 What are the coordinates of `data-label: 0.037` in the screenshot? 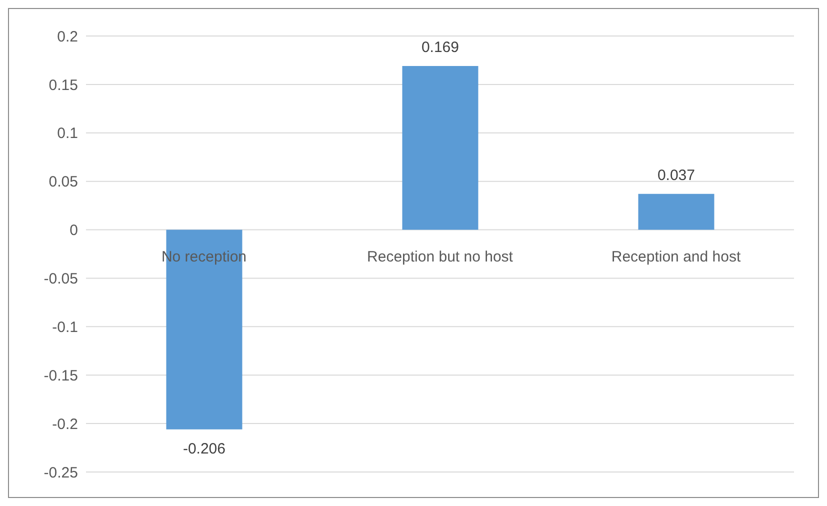 It's located at (676, 175).